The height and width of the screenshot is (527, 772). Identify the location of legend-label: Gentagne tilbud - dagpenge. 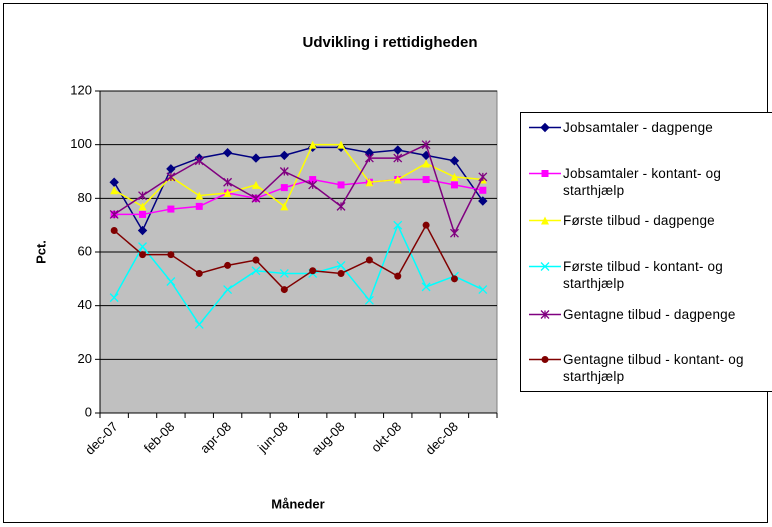
(649, 314).